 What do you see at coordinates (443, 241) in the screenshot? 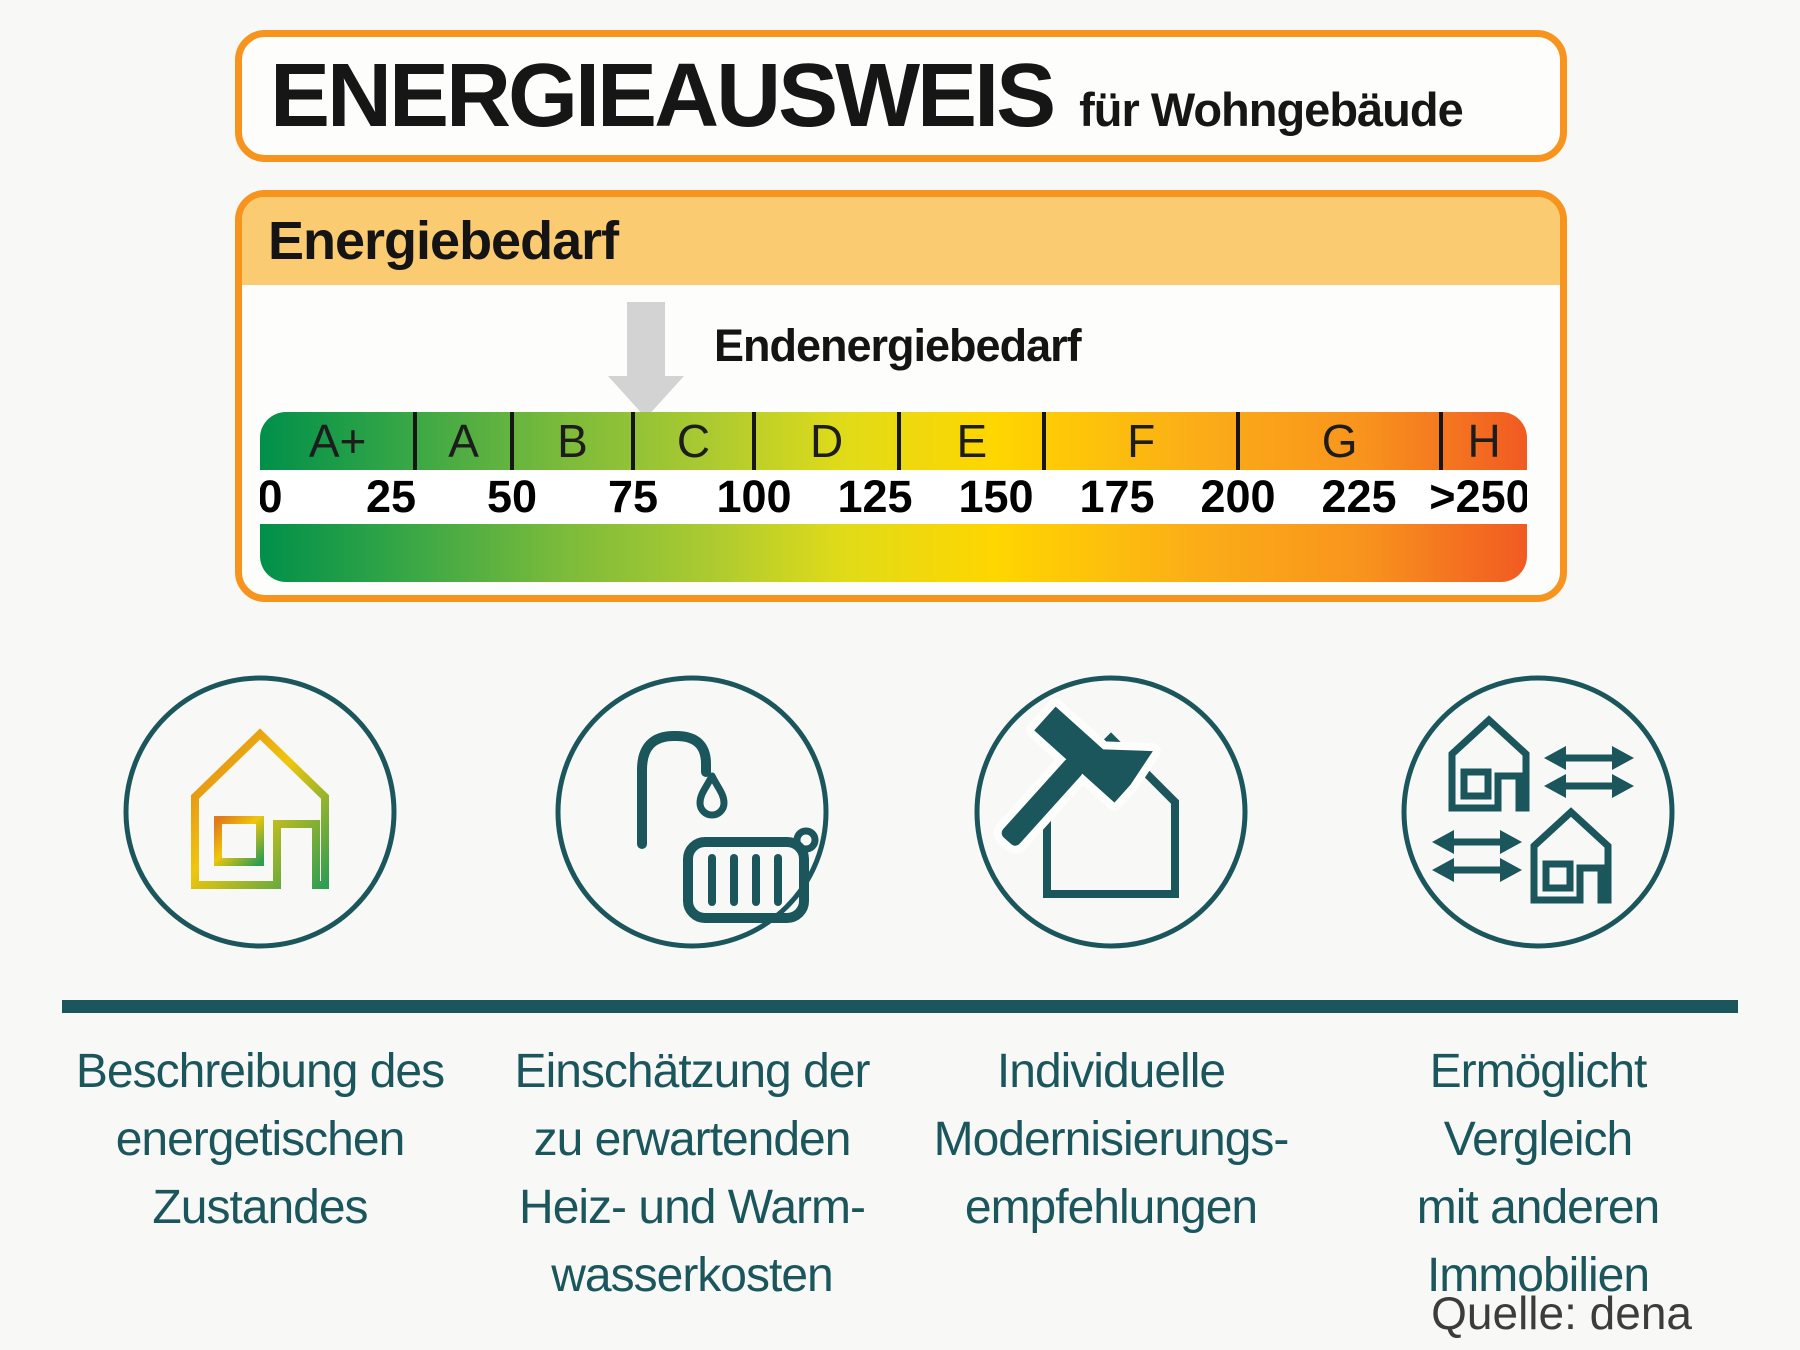
I see `panel-header-label: Energiebedarf` at bounding box center [443, 241].